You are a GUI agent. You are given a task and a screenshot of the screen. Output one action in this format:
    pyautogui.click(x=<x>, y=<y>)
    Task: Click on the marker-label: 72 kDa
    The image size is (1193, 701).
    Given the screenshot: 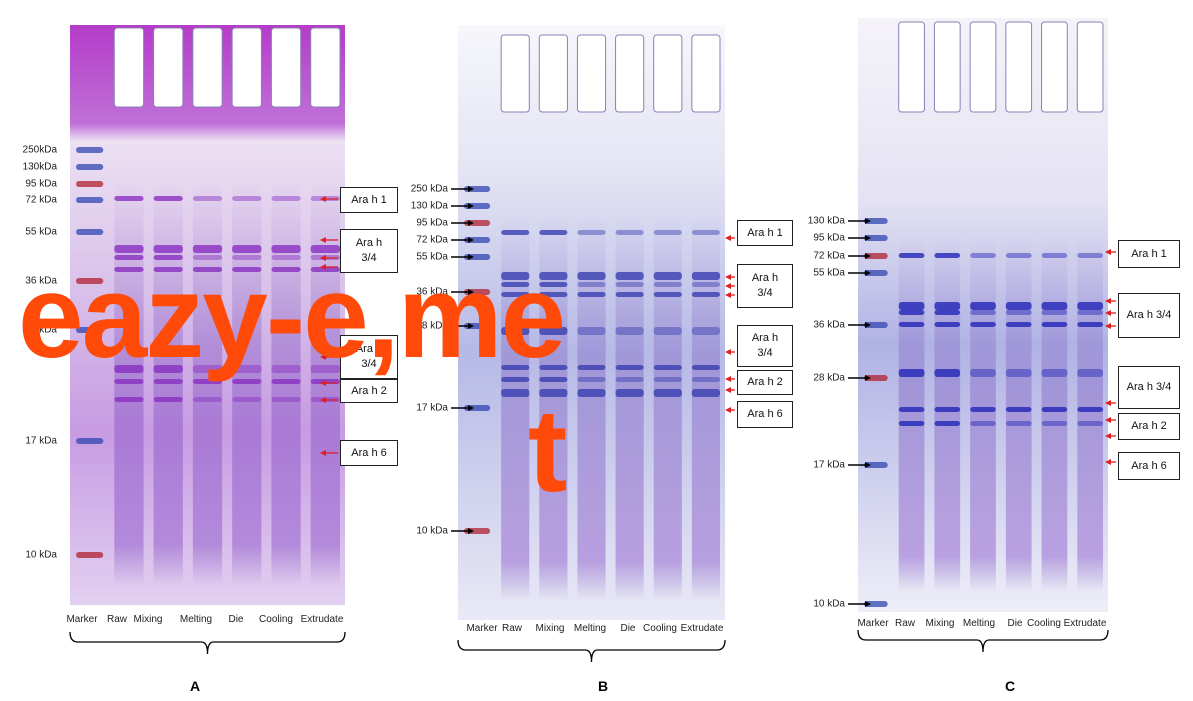 What is the action you would take?
    pyautogui.click(x=432, y=240)
    